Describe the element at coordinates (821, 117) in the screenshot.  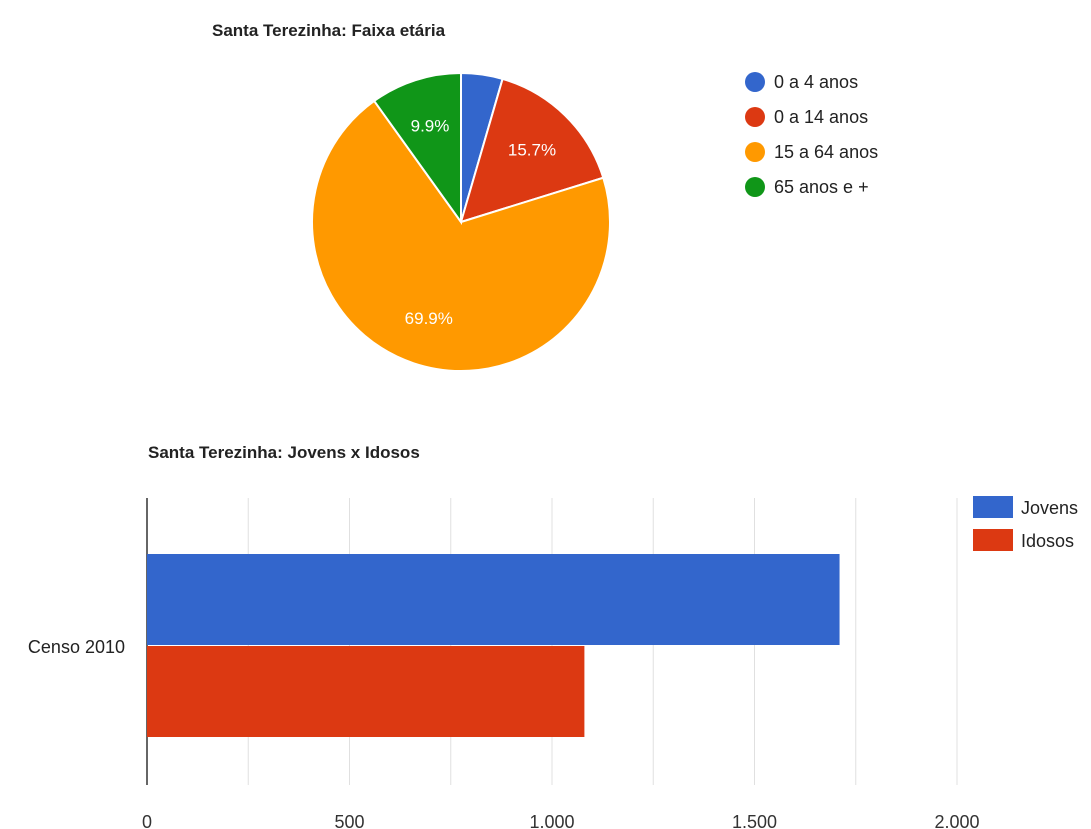
I see `pie-legend-label: 0 a 14 anos` at that location.